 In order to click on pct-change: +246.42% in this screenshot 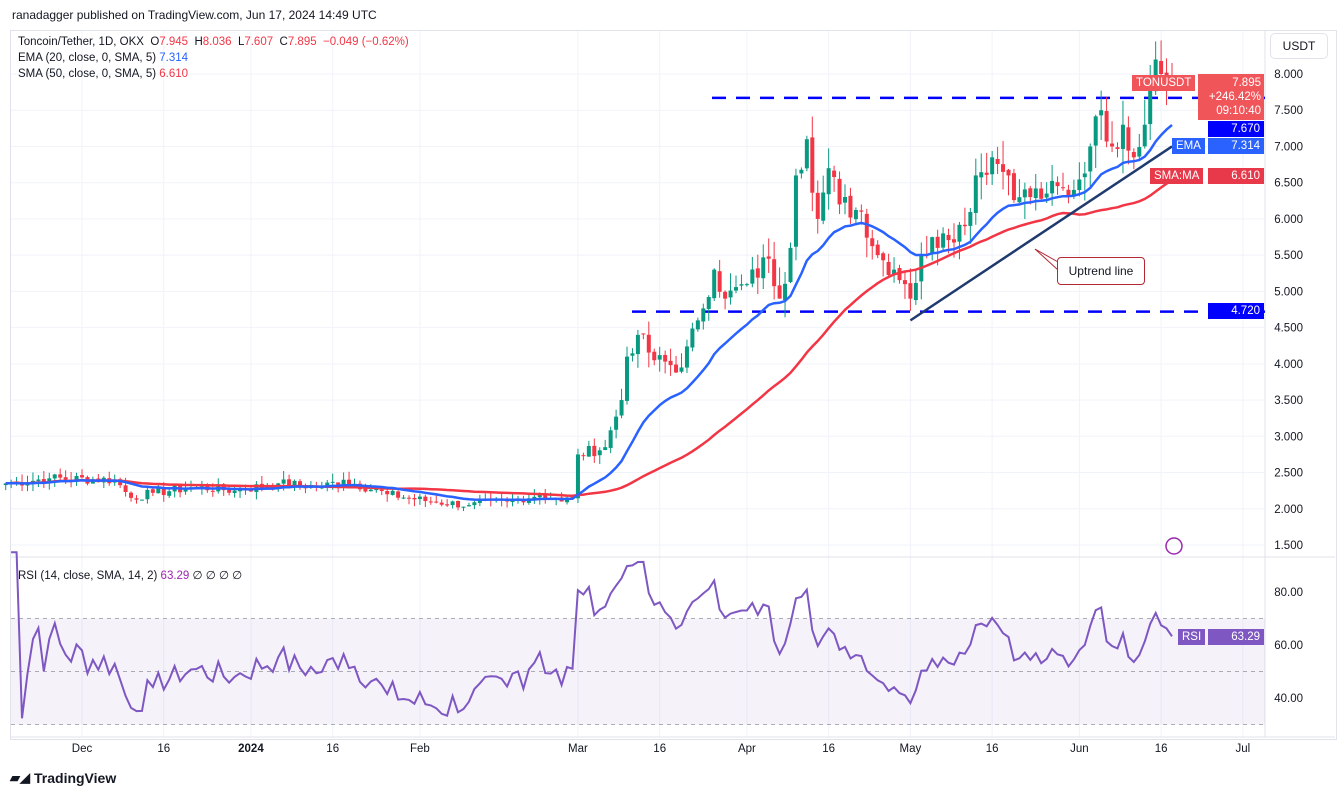, I will do `click(1234, 97)`.